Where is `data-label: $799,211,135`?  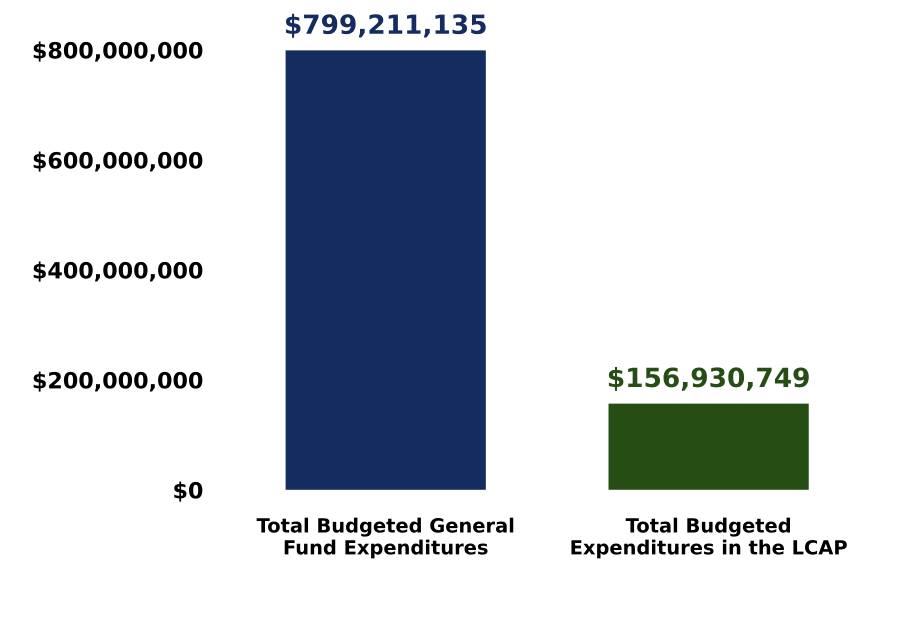 data-label: $799,211,135 is located at coordinates (386, 26).